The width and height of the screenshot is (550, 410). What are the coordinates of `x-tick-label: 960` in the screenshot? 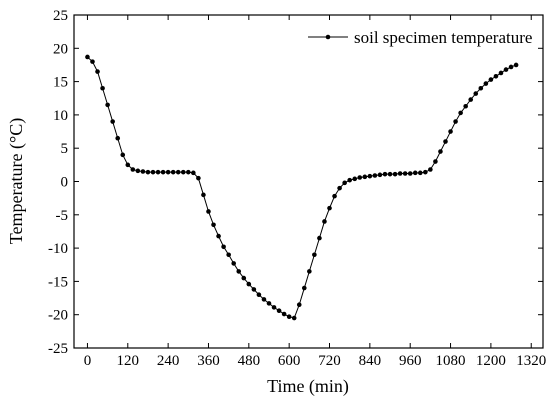 It's located at (410, 361).